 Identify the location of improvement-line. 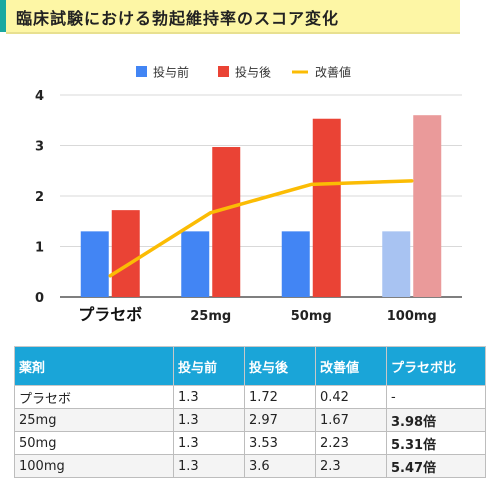
(261, 228).